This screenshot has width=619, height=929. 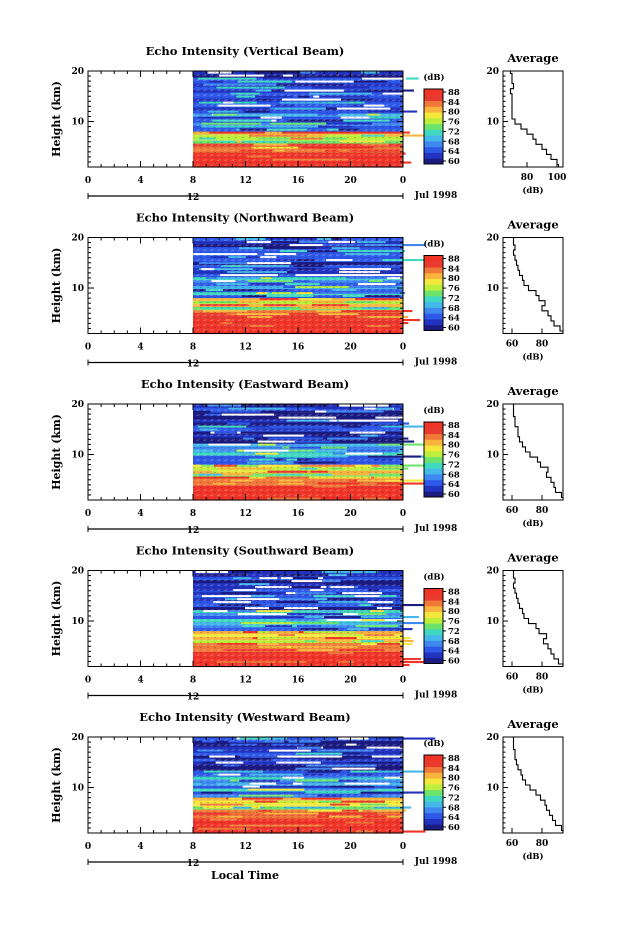 What do you see at coordinates (140, 514) in the screenshot?
I see `x-tick-label: 4` at bounding box center [140, 514].